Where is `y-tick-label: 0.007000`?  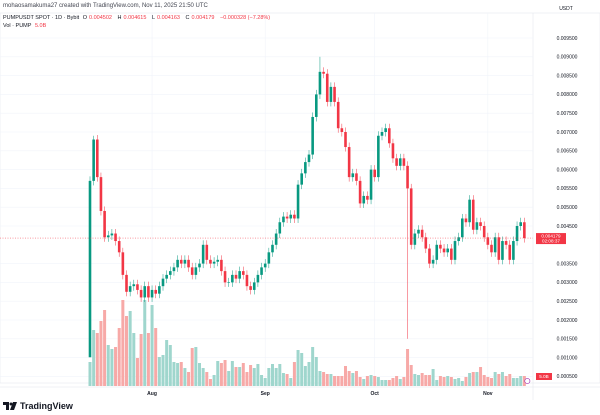
y-tick-label: 0.007000 is located at coordinates (567, 133).